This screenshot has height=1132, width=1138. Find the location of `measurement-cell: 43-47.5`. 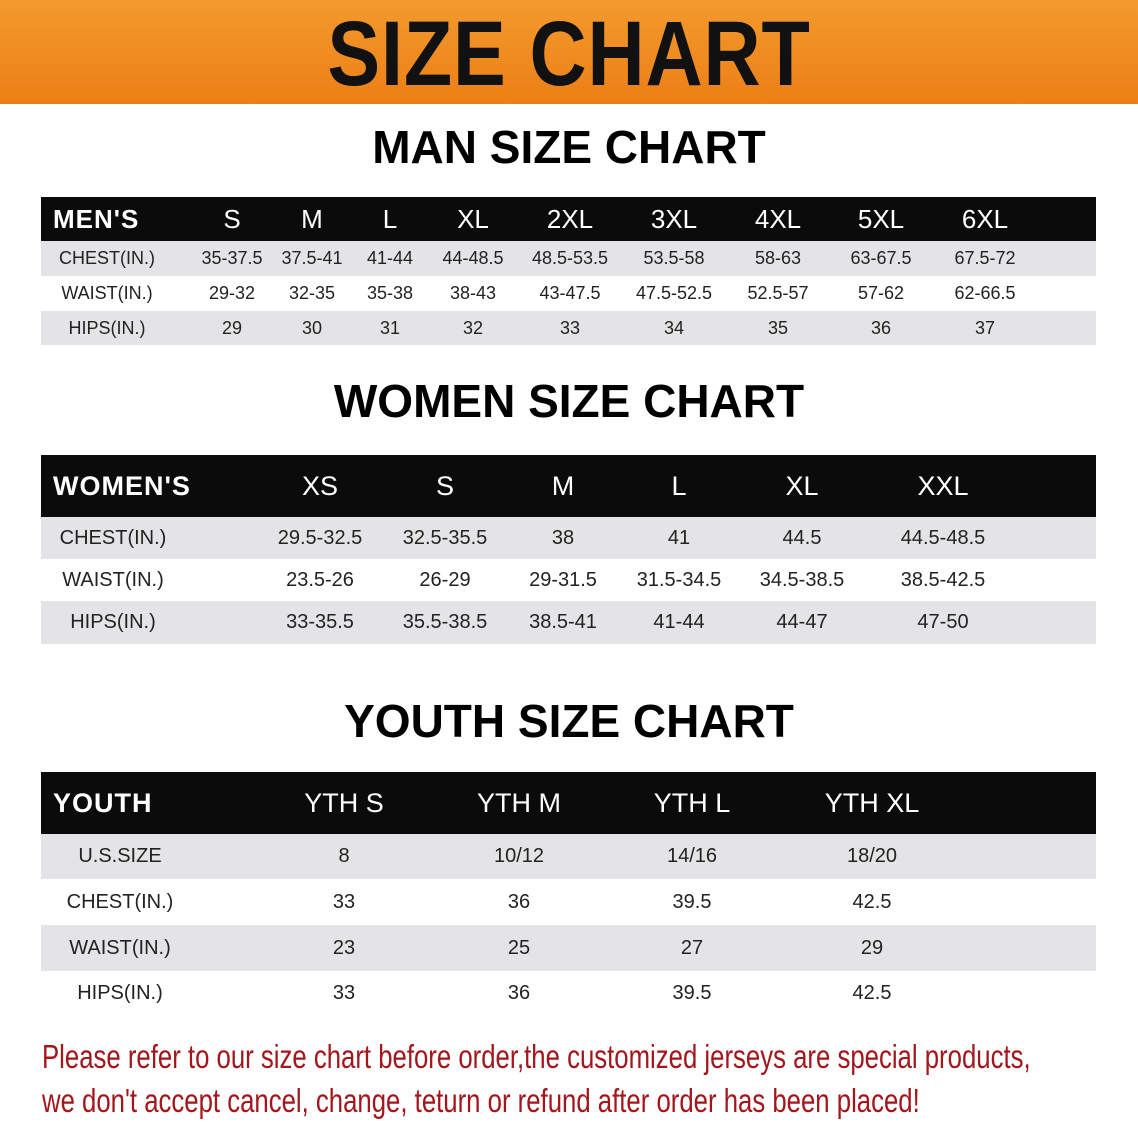

measurement-cell: 43-47.5 is located at coordinates (570, 293).